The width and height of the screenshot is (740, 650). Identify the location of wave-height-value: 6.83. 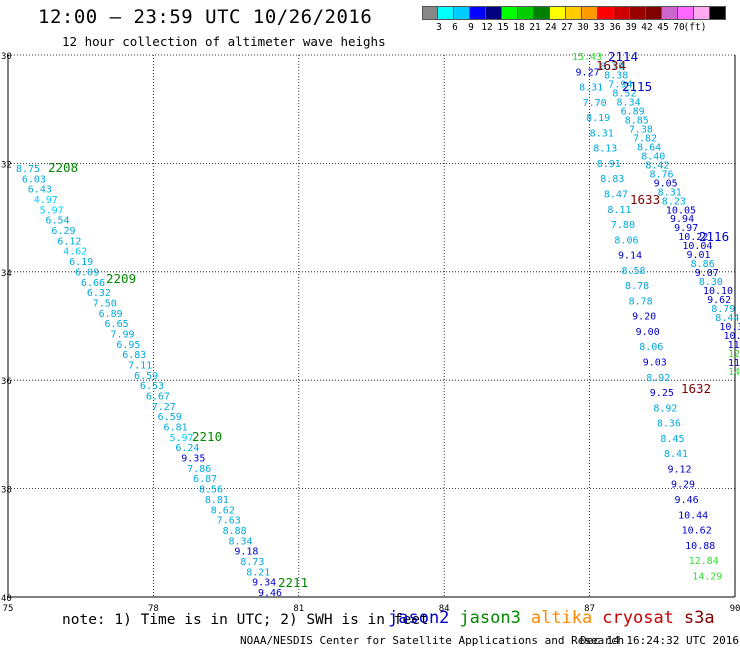
(134, 355).